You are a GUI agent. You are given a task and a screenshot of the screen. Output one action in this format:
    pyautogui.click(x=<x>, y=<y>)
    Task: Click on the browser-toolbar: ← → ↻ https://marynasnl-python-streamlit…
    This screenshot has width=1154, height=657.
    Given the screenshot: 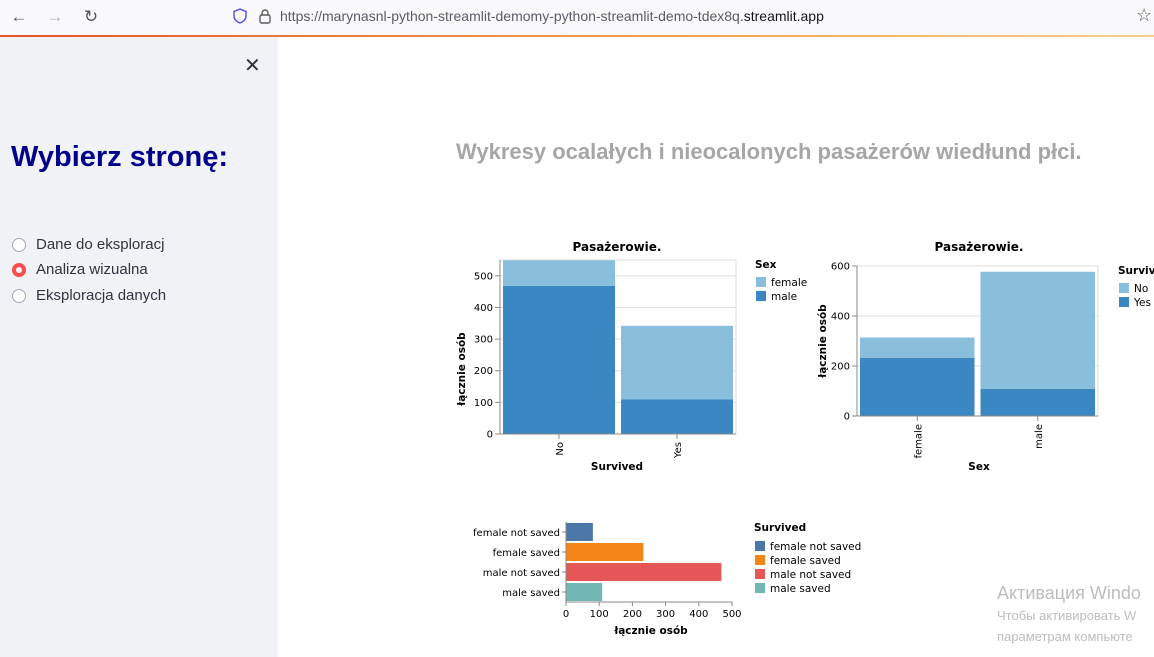 What is the action you would take?
    pyautogui.click(x=577, y=18)
    